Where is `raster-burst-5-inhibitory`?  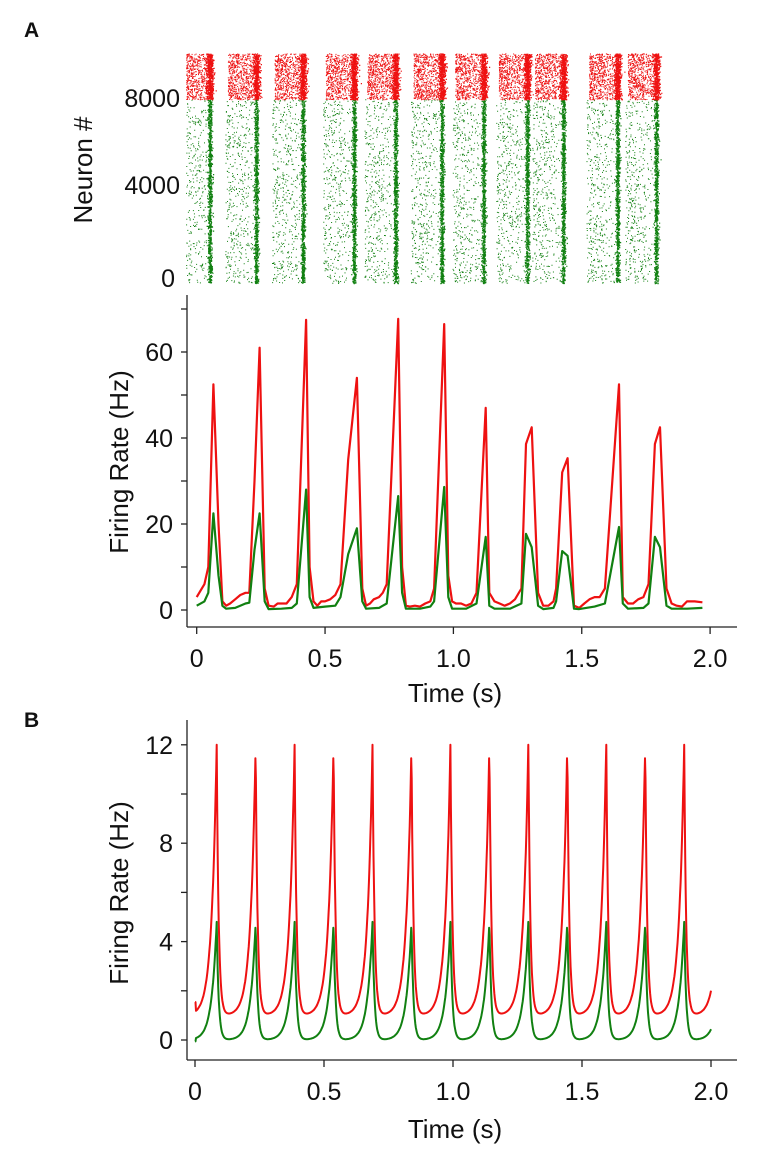
raster-burst-5-inhibitory is located at coordinates (384, 77).